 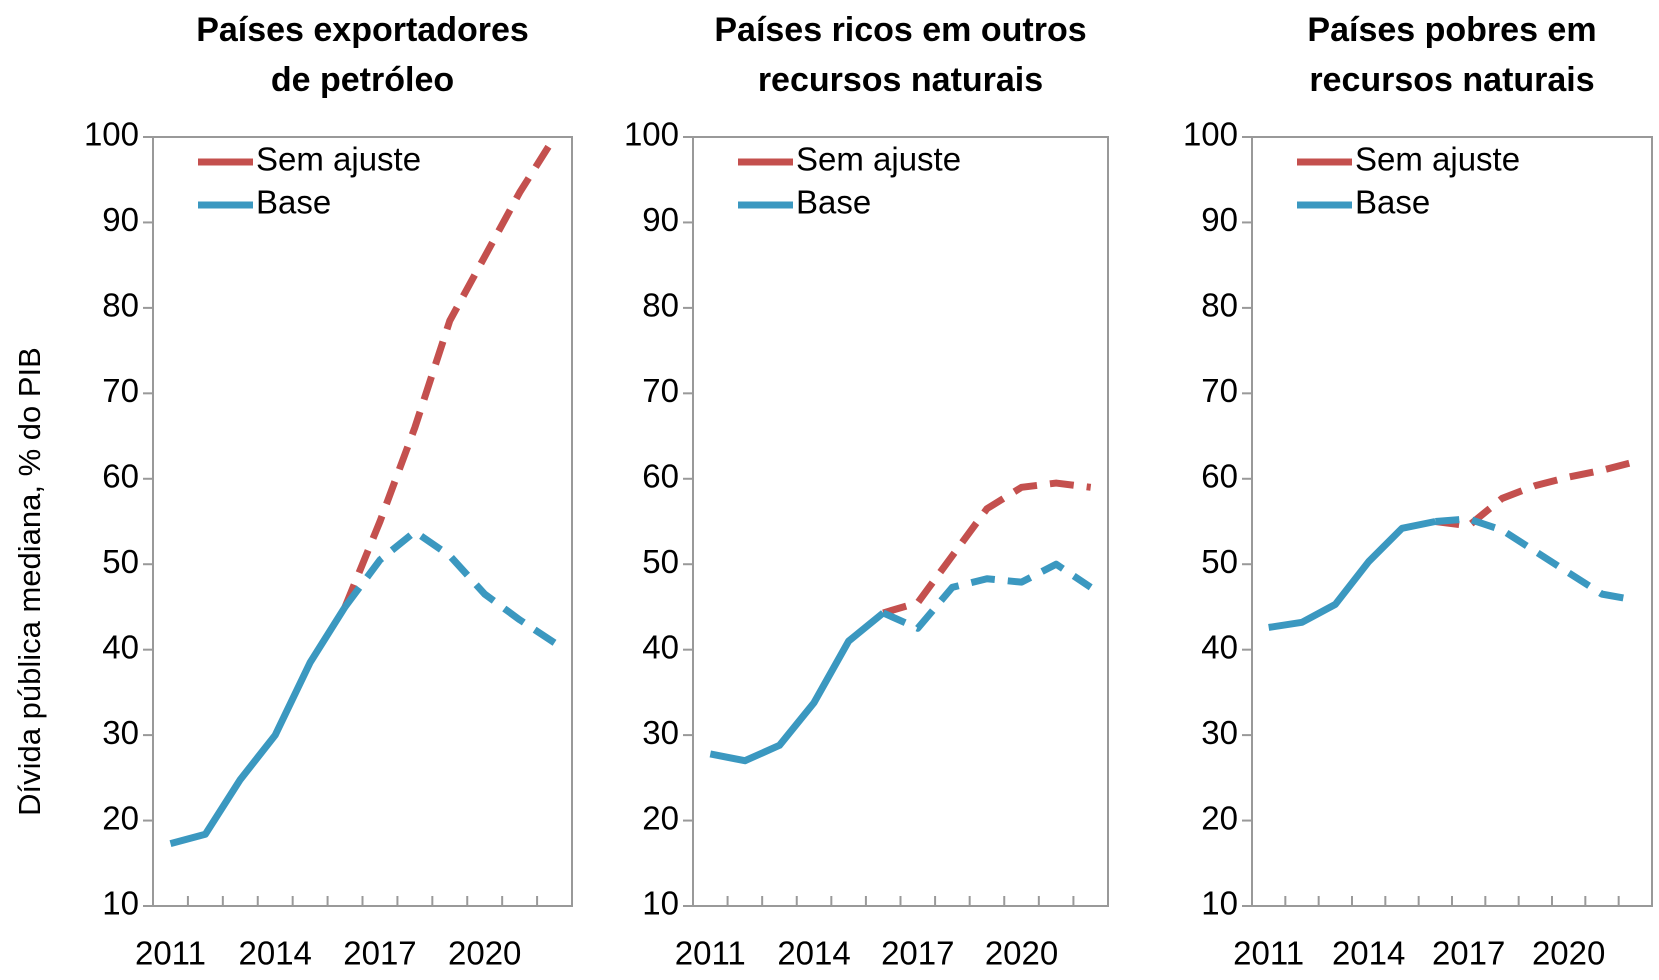 What do you see at coordinates (362, 80) in the screenshot?
I see `chart-title: de petróleo` at bounding box center [362, 80].